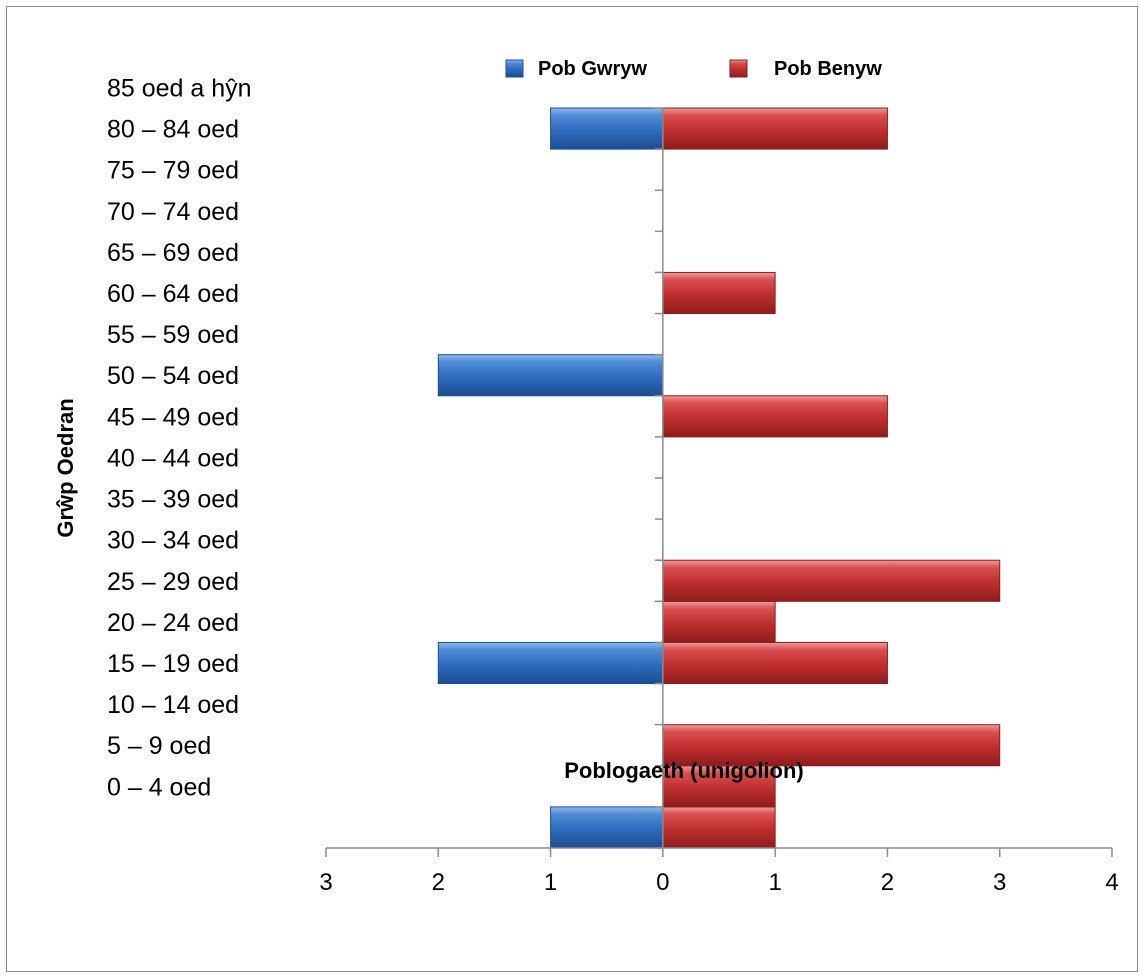 Image resolution: width=1140 pixels, height=980 pixels. Describe the element at coordinates (738, 68) in the screenshot. I see `legend-marker-female` at that location.